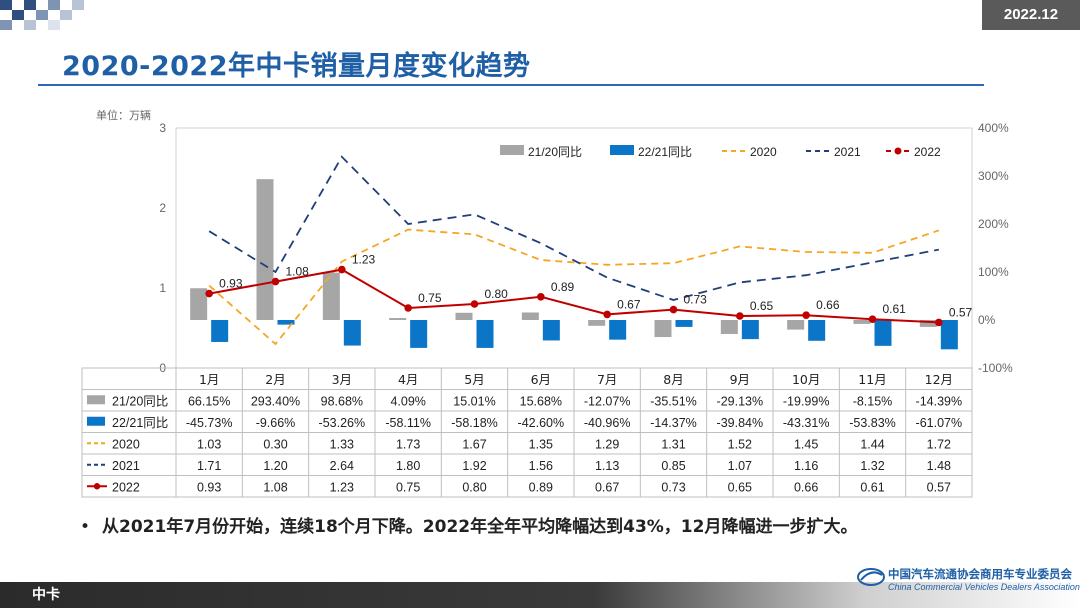  I want to click on table-cell: 0.57, so click(939, 487).